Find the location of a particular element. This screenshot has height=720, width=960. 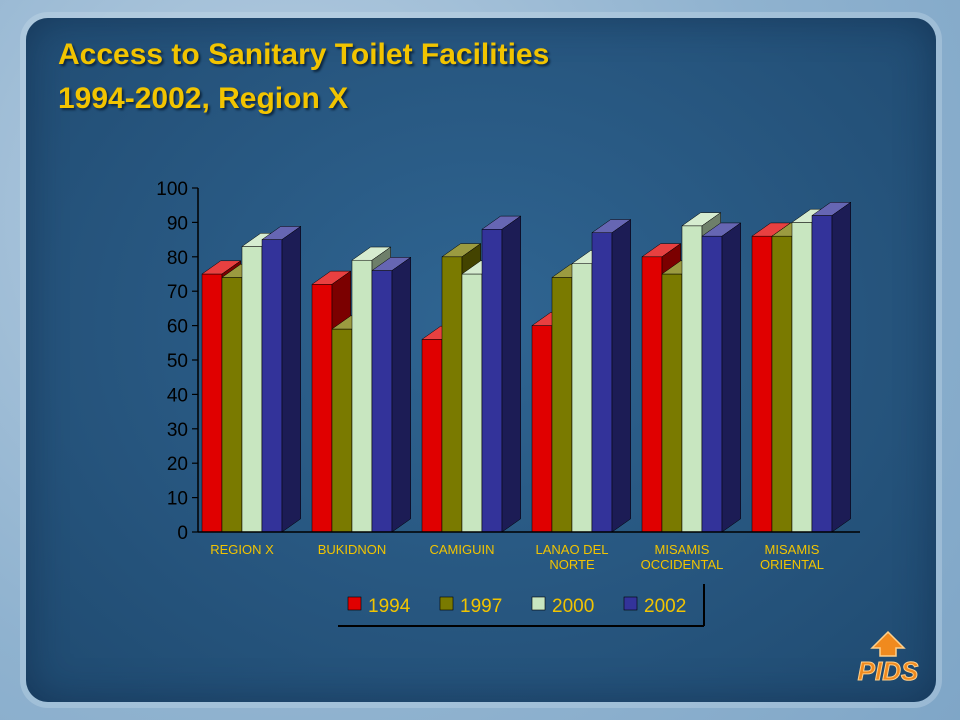

y-tick-label: 20 is located at coordinates (177, 464).